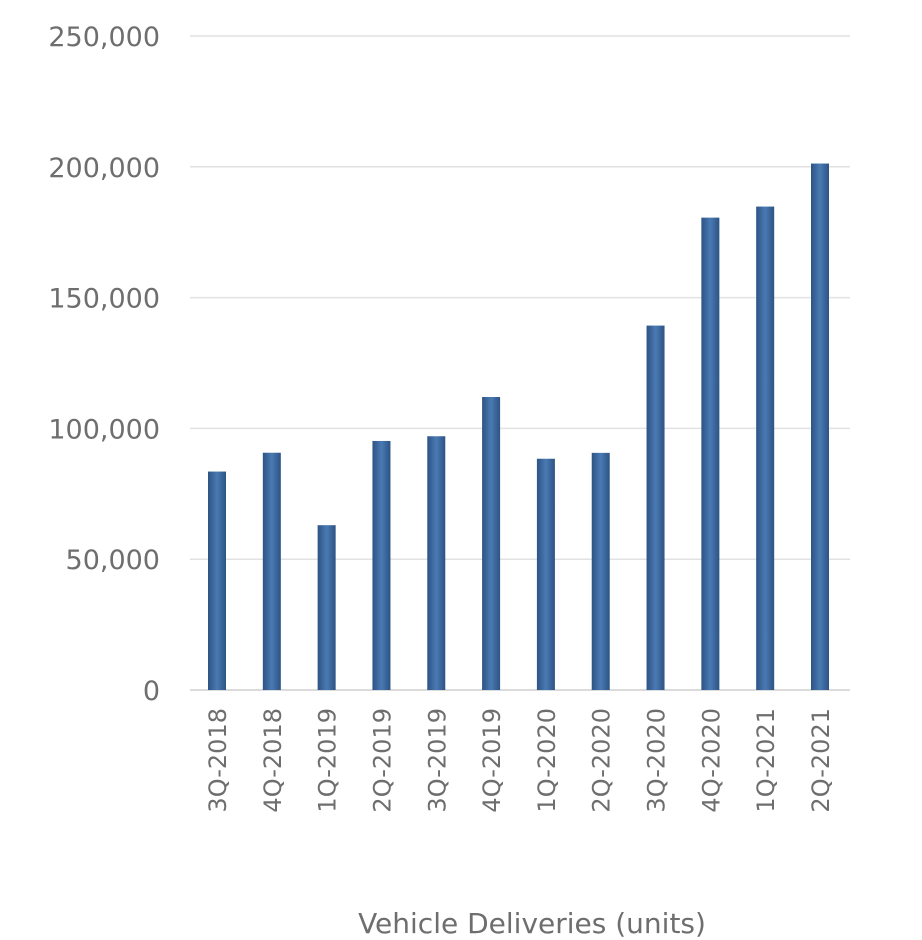 This screenshot has height=940, width=922. What do you see at coordinates (104, 299) in the screenshot?
I see `y-tick-label: 150,000` at bounding box center [104, 299].